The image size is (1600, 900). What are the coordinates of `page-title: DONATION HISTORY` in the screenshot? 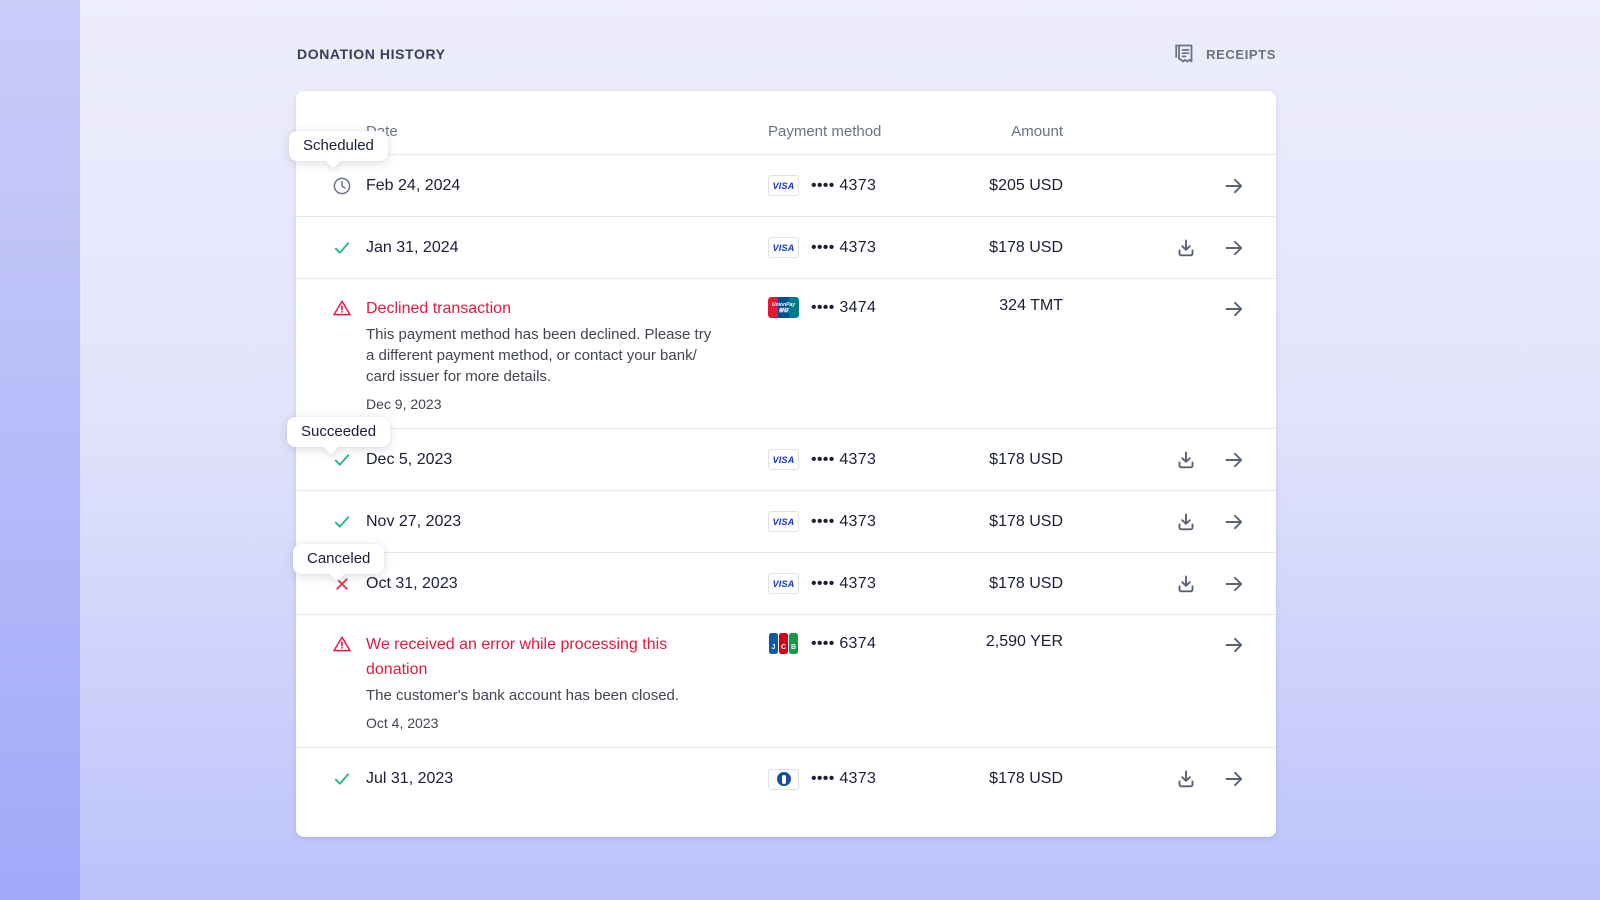 It's located at (371, 54).